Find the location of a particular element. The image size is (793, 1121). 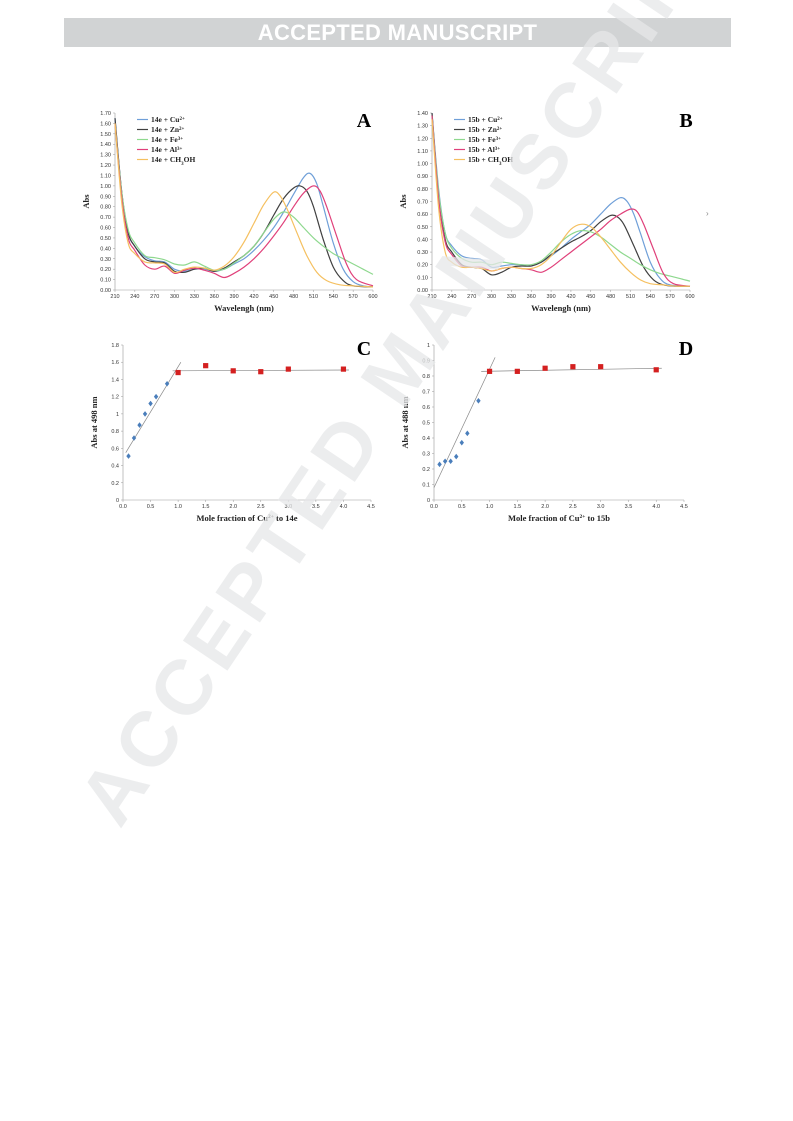

y-tick-label: 0.7 is located at coordinates (426, 393).